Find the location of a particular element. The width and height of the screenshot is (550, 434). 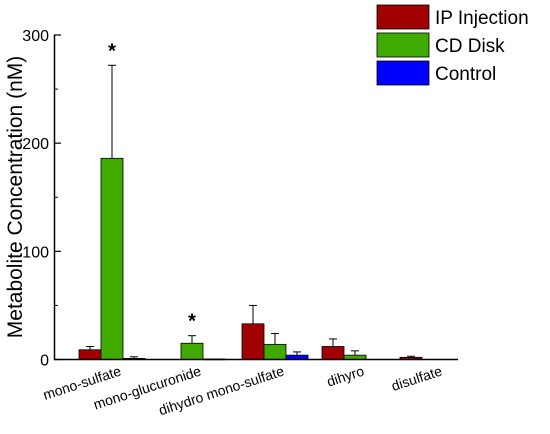

y-ticks: 0 100 200 300 is located at coordinates (41, 199).